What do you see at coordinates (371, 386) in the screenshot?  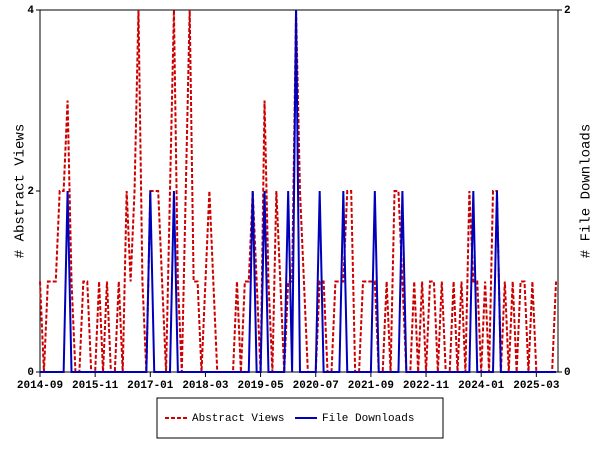 I see `x-tick-label: 2021-09` at bounding box center [371, 386].